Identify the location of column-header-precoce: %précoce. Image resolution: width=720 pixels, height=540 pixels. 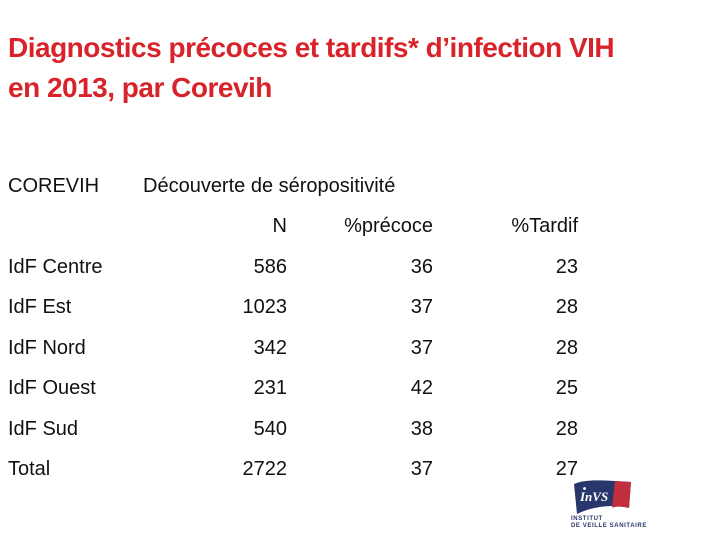
(388, 226).